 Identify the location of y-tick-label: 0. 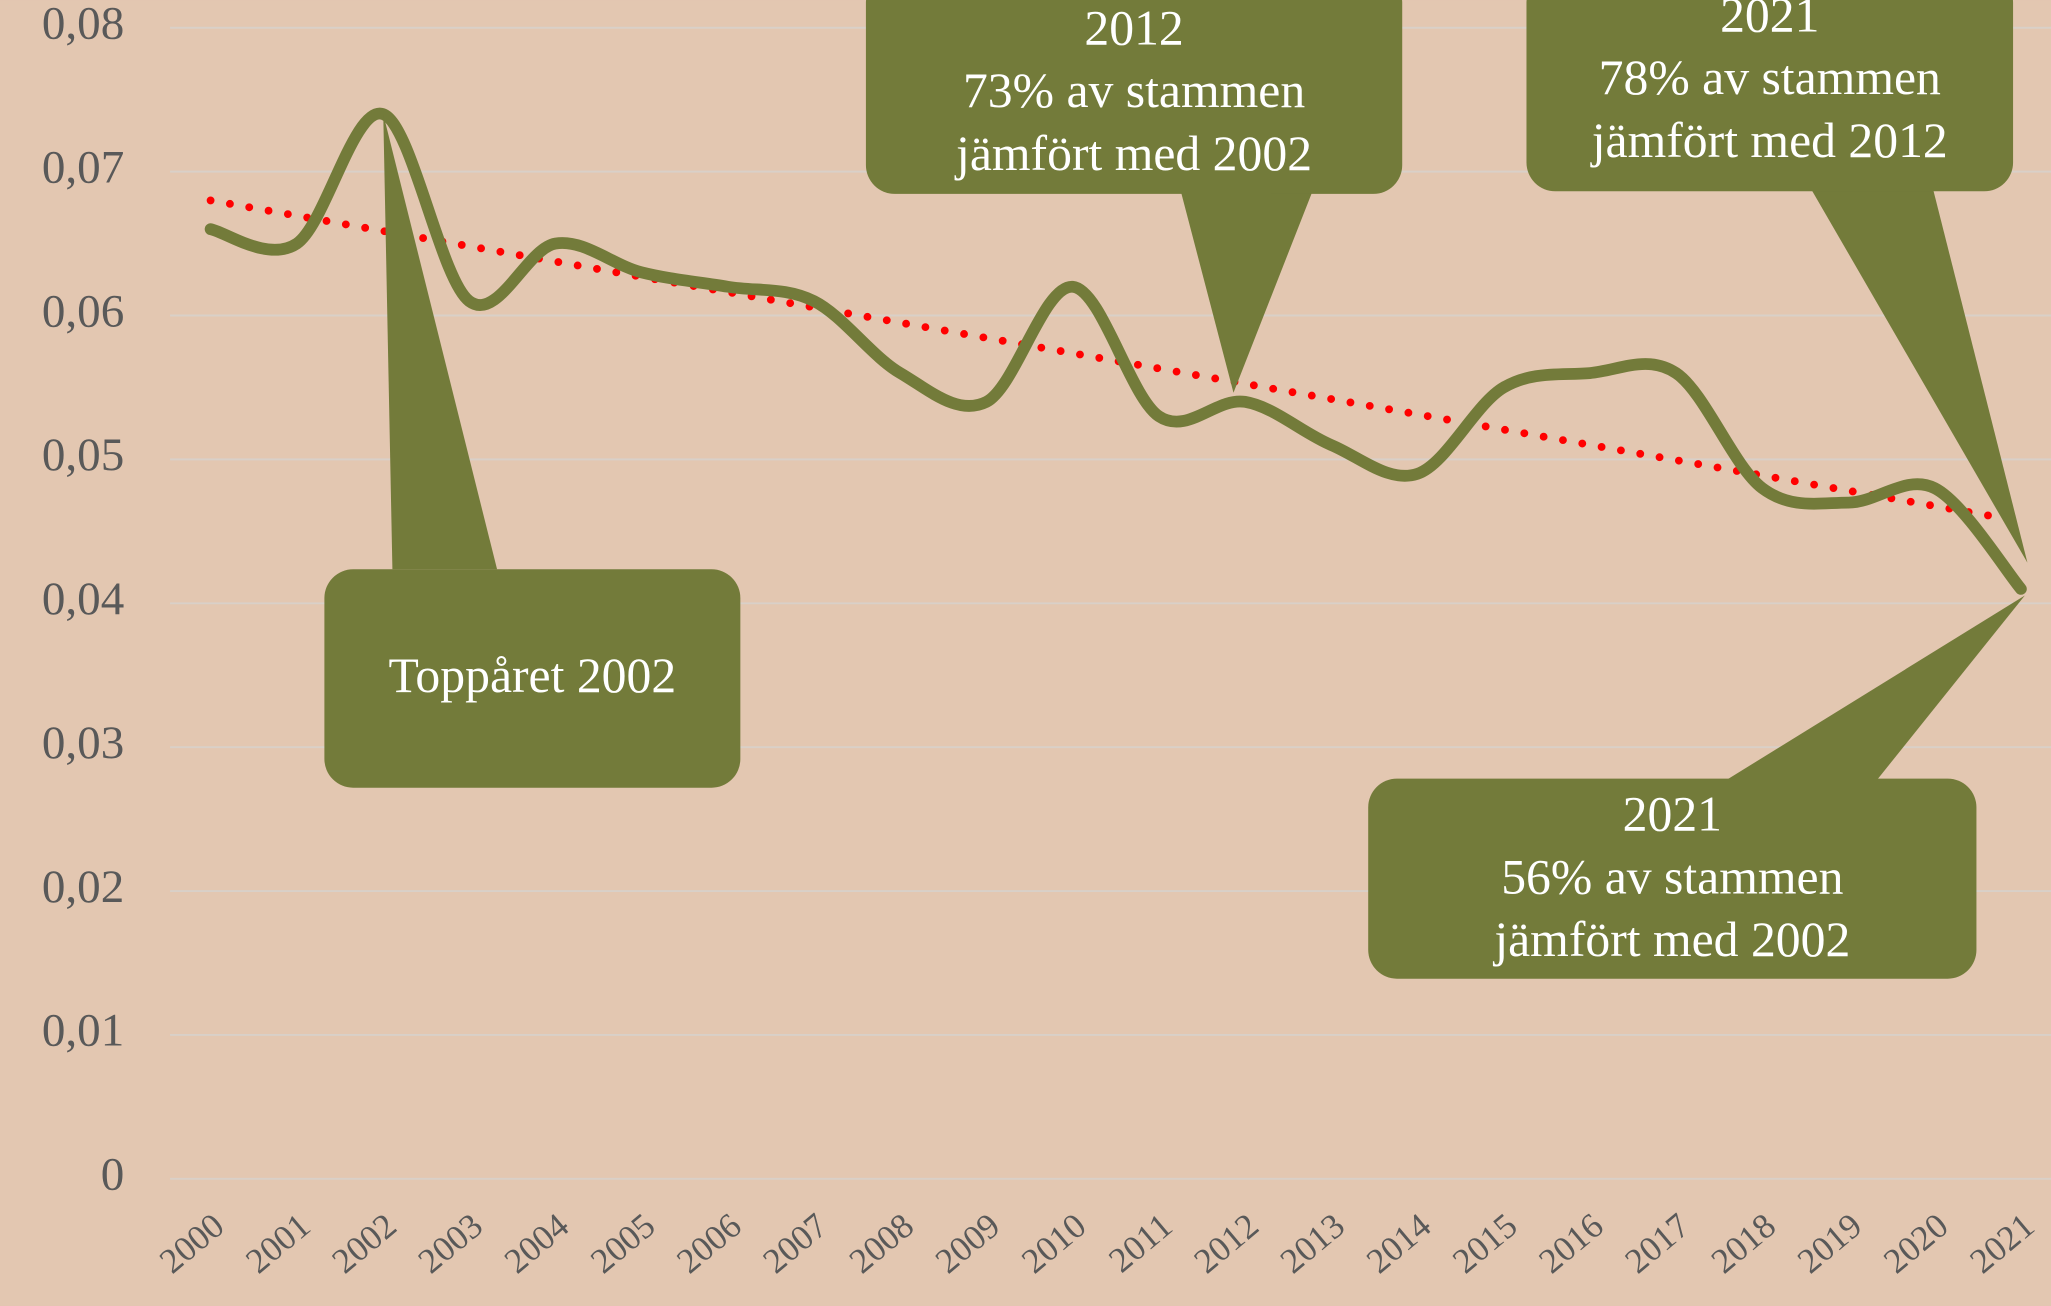
(113, 1175).